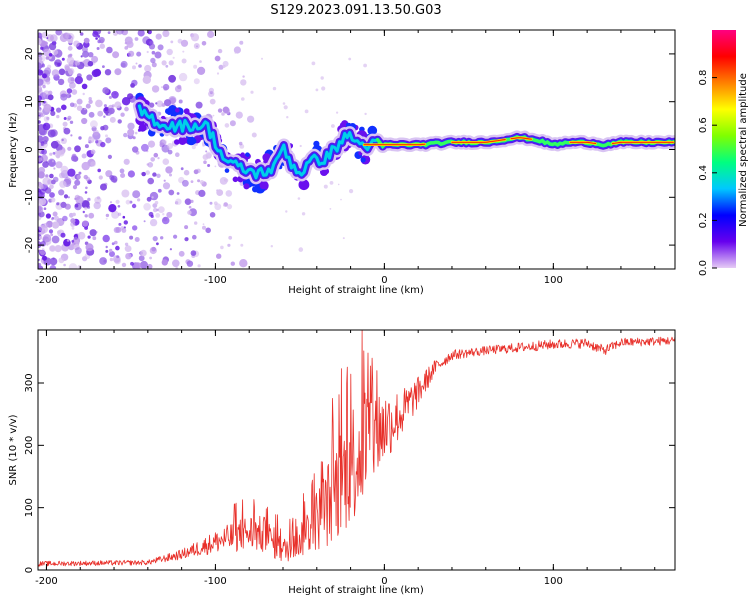 The image size is (750, 600). What do you see at coordinates (29, 507) in the screenshot?
I see `snr-y-tick-label: 100` at bounding box center [29, 507].